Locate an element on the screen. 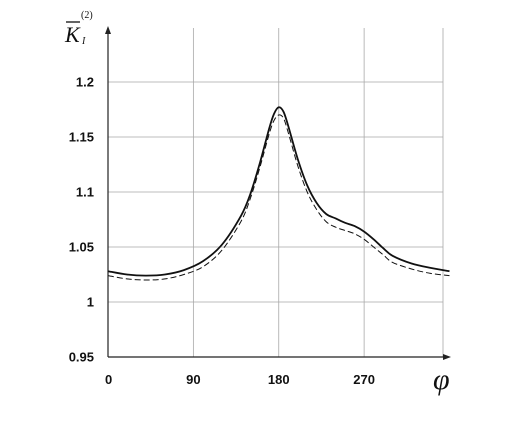 The image size is (513, 429). x-tick-label: 270 is located at coordinates (364, 379).